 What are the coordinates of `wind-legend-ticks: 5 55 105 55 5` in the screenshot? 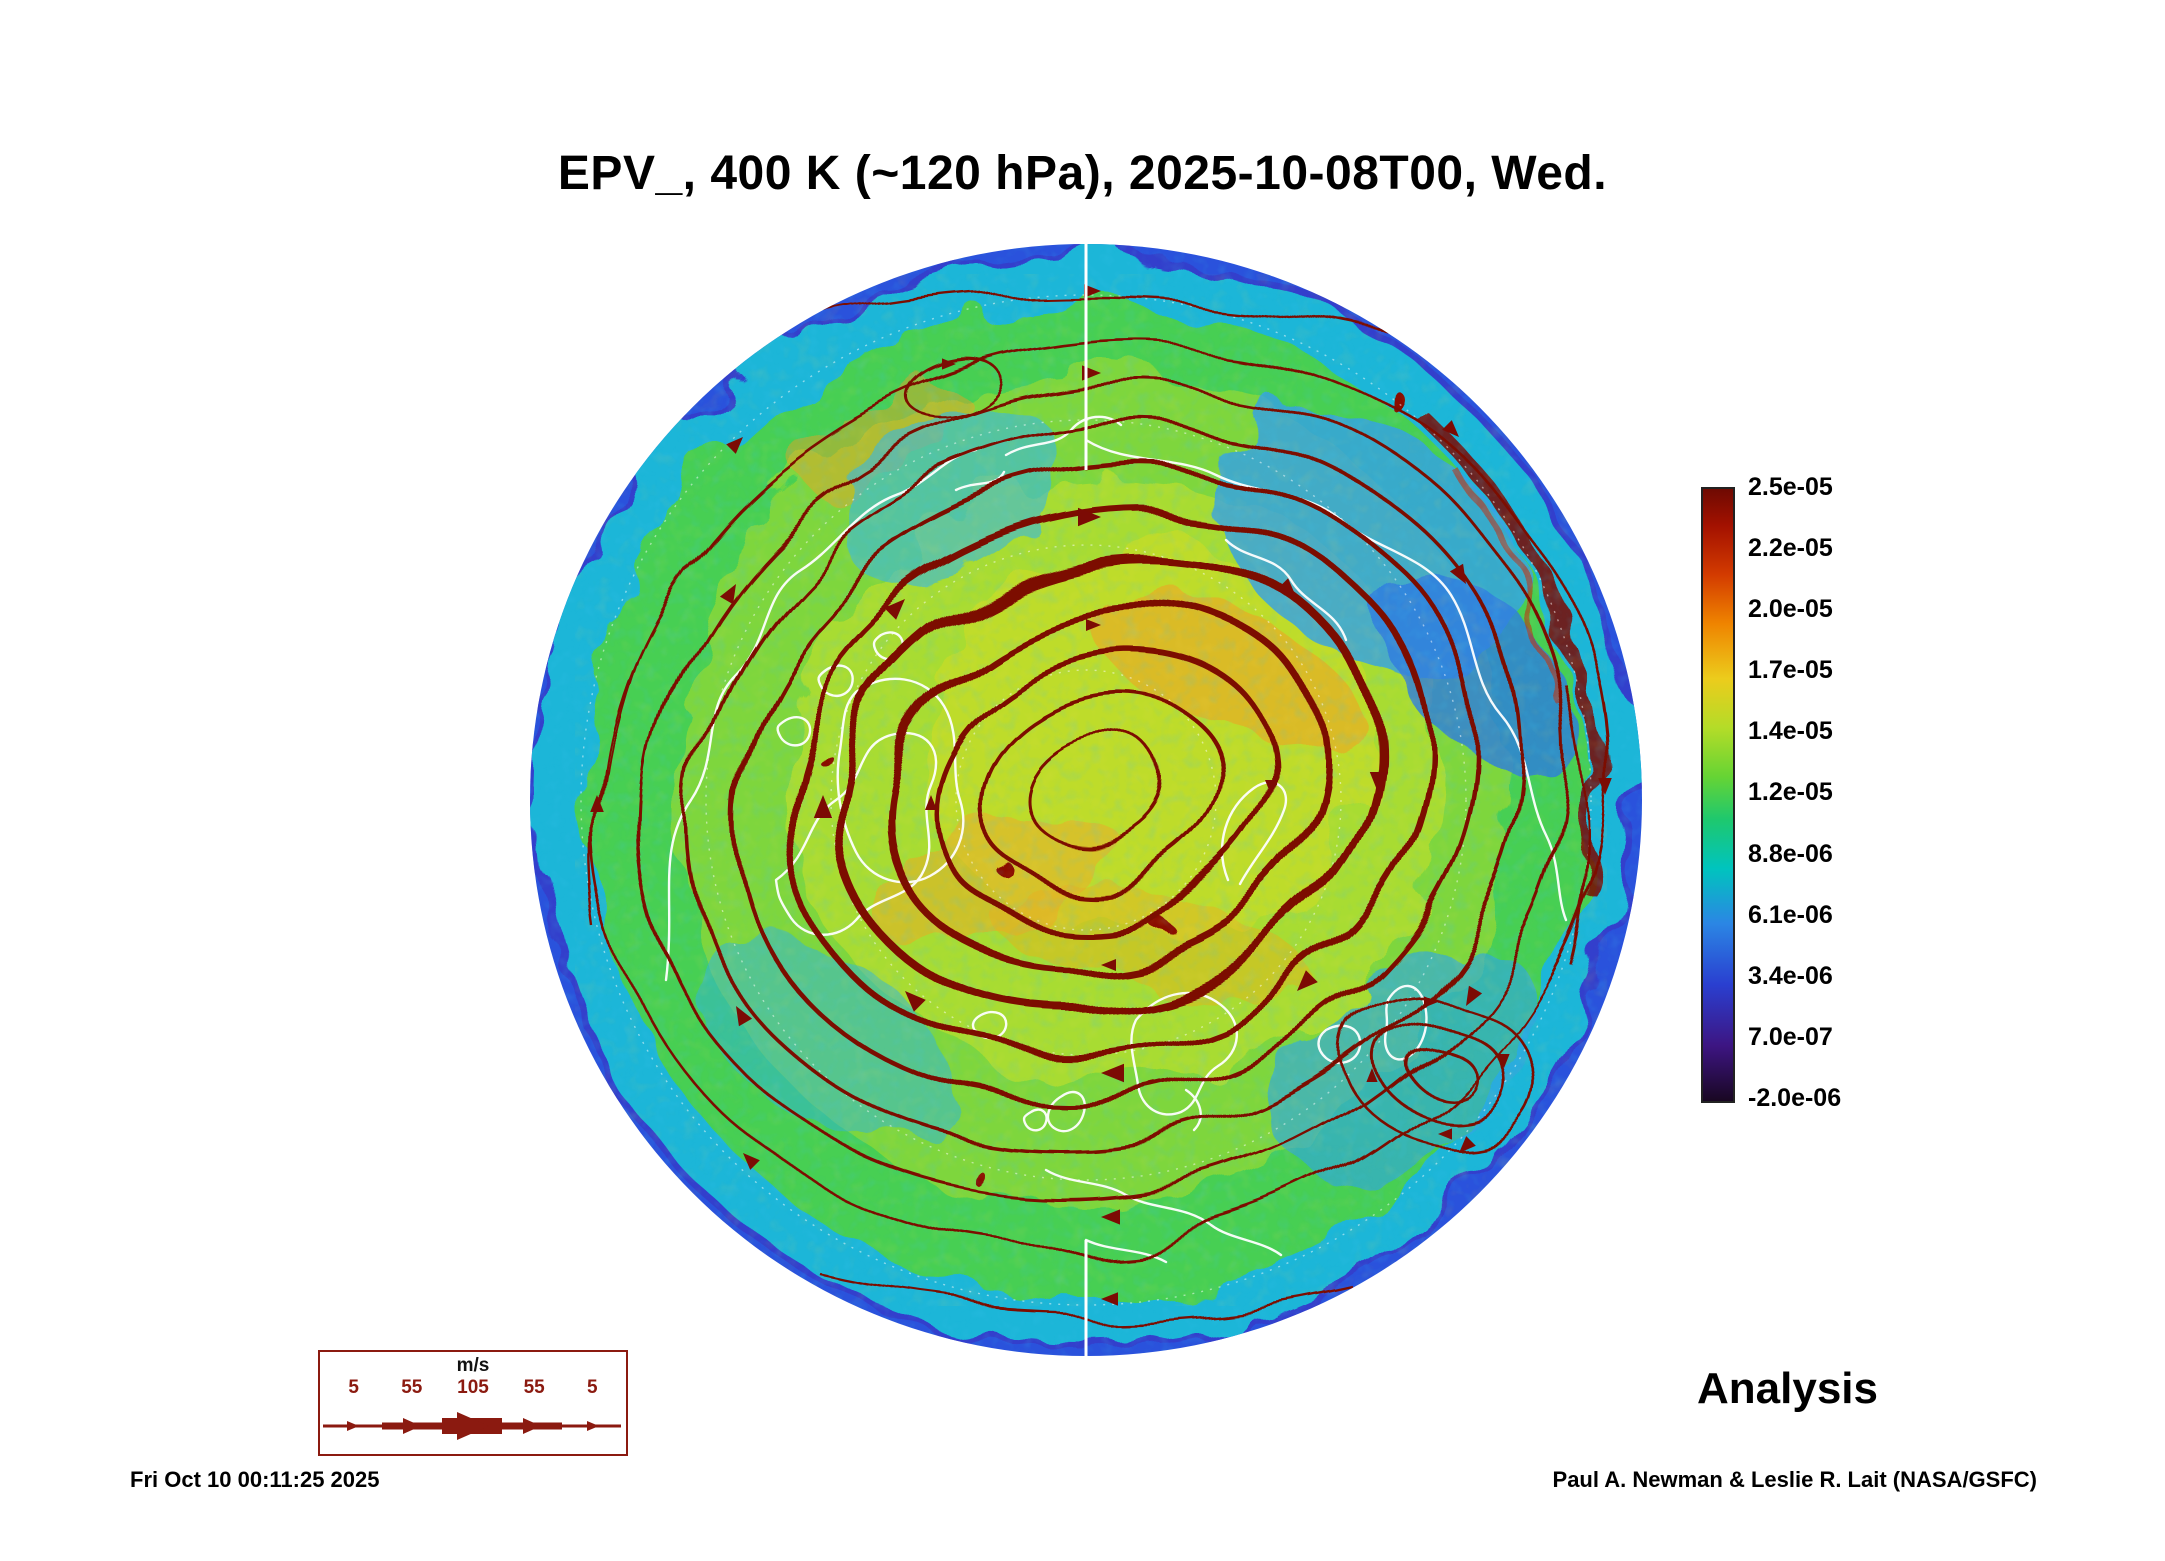 It's located at (473, 1389).